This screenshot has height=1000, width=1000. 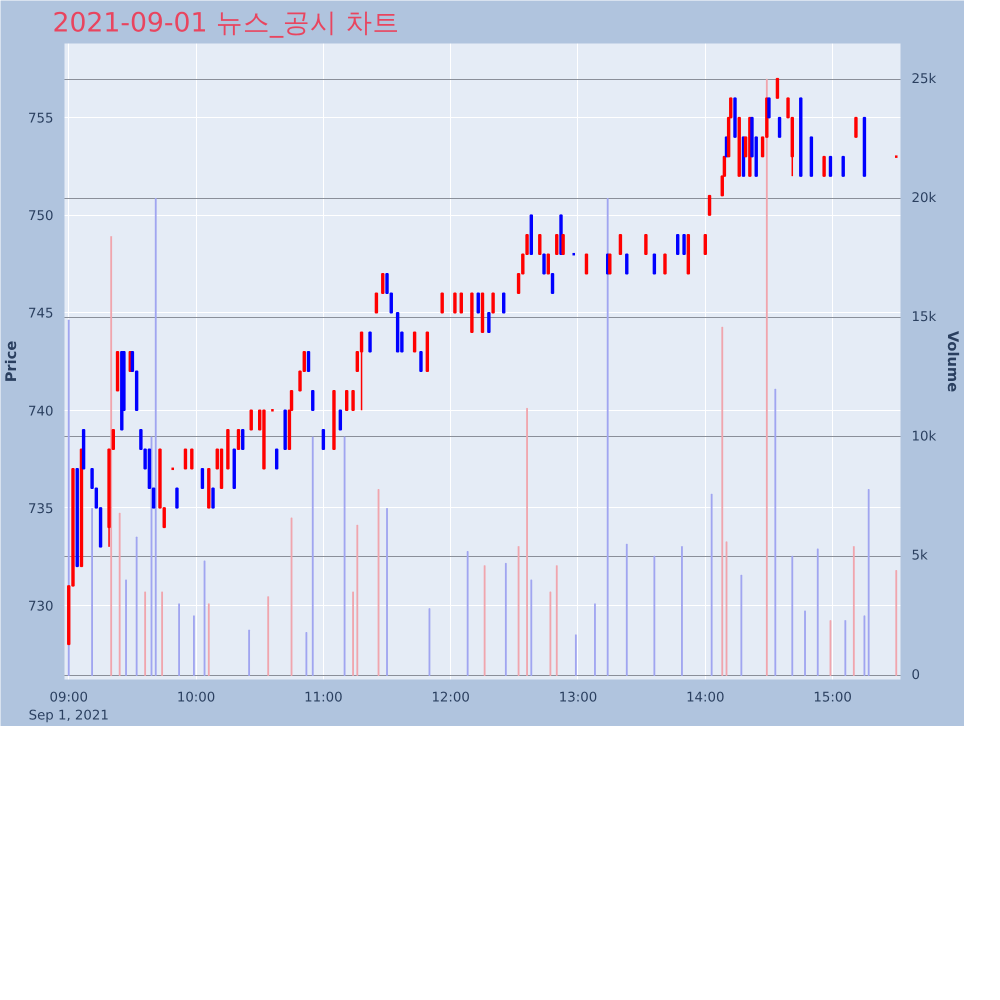 I want to click on y2-axis-title: Volume, so click(x=953, y=361).